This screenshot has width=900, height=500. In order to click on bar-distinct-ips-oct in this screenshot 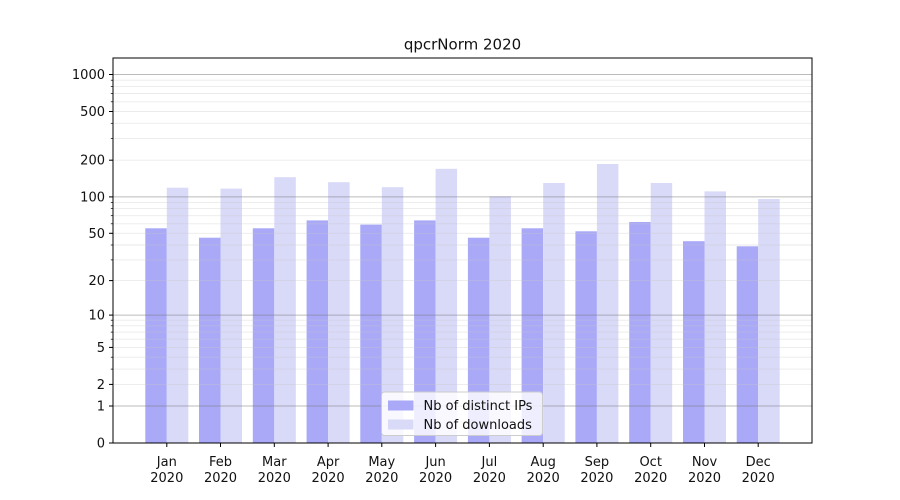, I will do `click(640, 332)`.